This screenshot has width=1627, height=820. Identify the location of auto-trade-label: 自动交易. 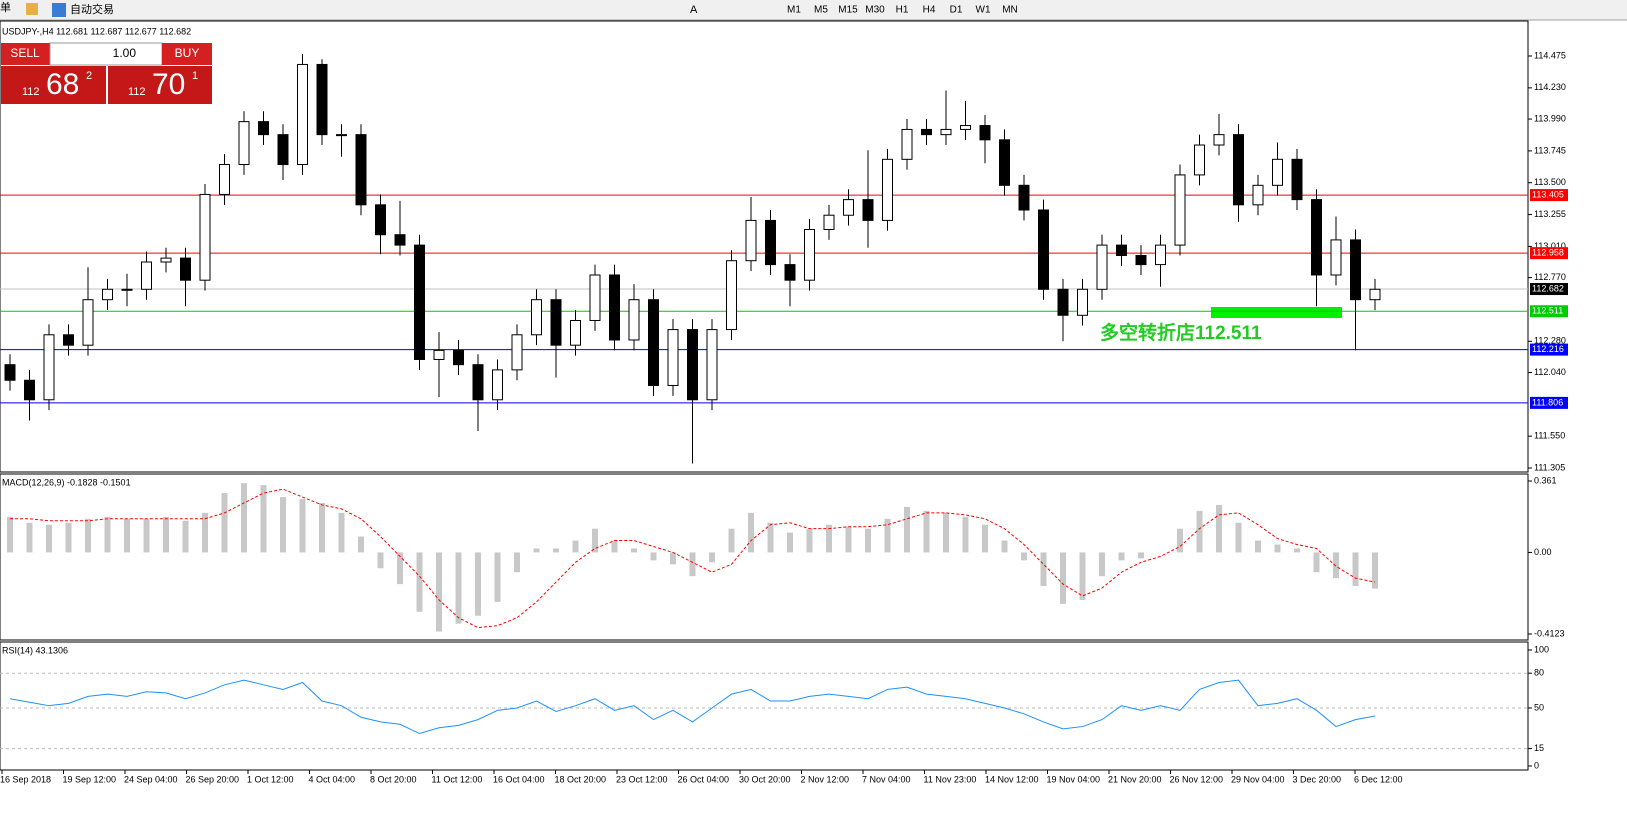
(92, 9).